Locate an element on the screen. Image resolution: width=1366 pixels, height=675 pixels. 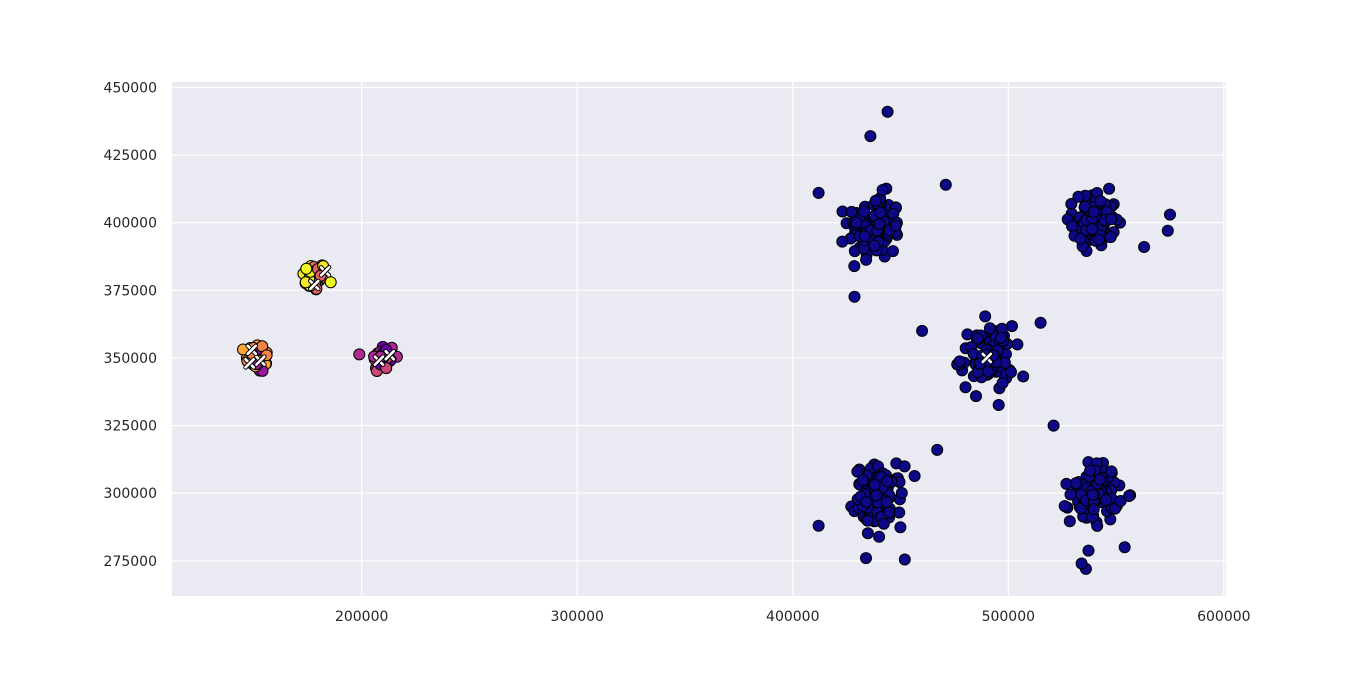
y-tick-label: 350000 is located at coordinates (130, 359).